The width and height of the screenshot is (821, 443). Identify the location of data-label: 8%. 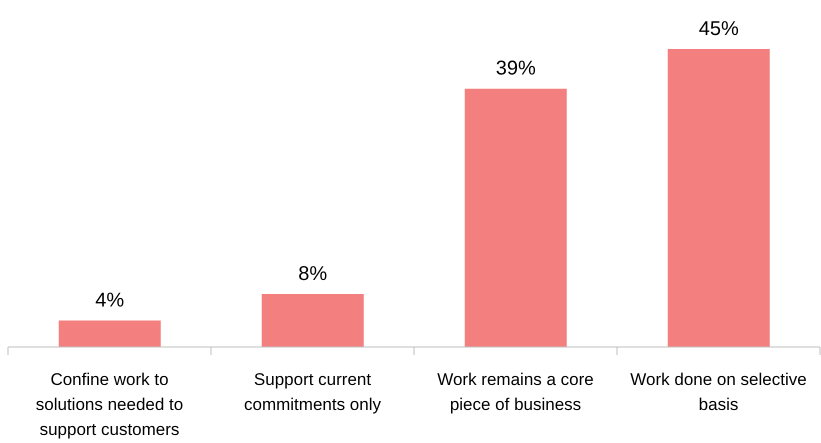
(313, 274).